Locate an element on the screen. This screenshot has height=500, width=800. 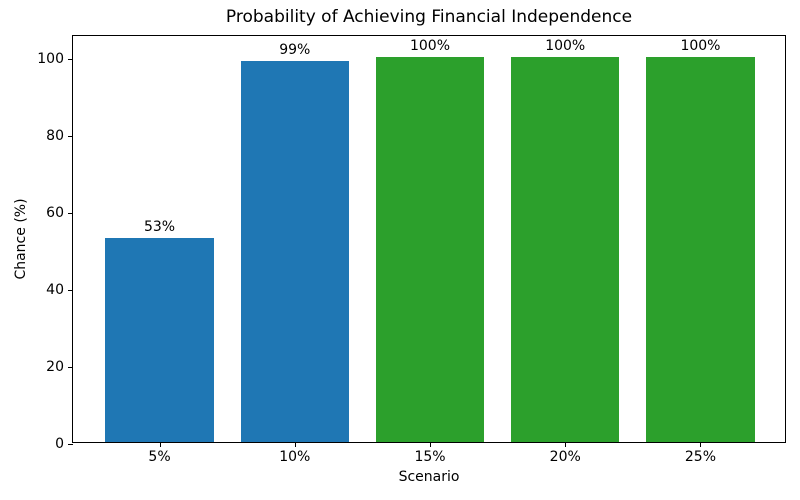
x-tick-label: 10% is located at coordinates (295, 457).